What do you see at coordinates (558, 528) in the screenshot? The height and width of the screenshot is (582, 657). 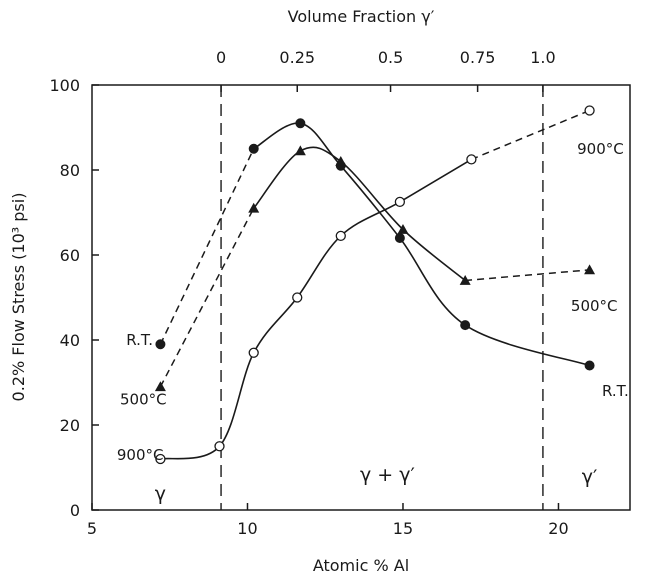 I see `x-tick-label: 20` at bounding box center [558, 528].